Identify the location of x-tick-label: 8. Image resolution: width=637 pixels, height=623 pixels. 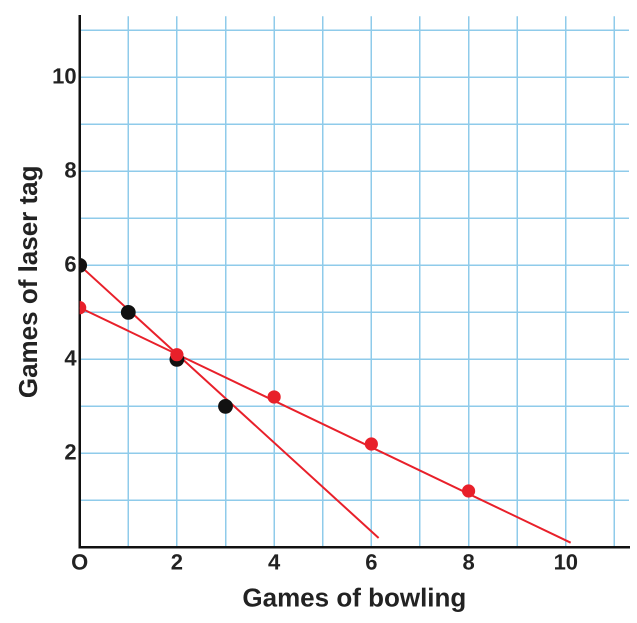
(468, 562).